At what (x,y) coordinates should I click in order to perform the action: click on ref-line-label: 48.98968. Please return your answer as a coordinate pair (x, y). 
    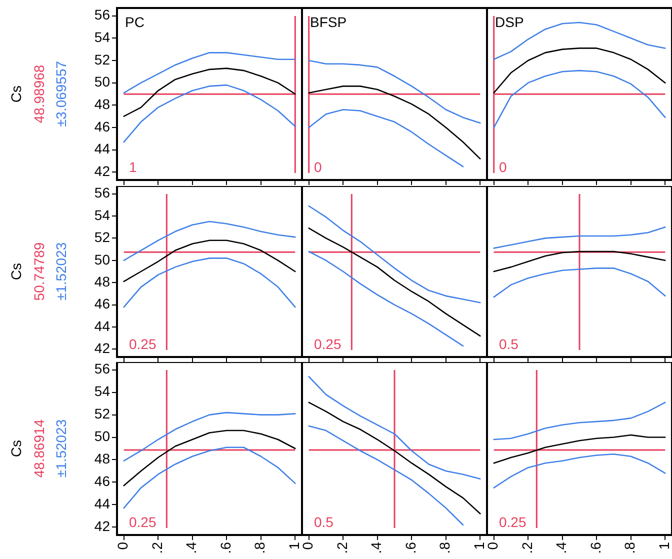
    Looking at the image, I should click on (38, 94).